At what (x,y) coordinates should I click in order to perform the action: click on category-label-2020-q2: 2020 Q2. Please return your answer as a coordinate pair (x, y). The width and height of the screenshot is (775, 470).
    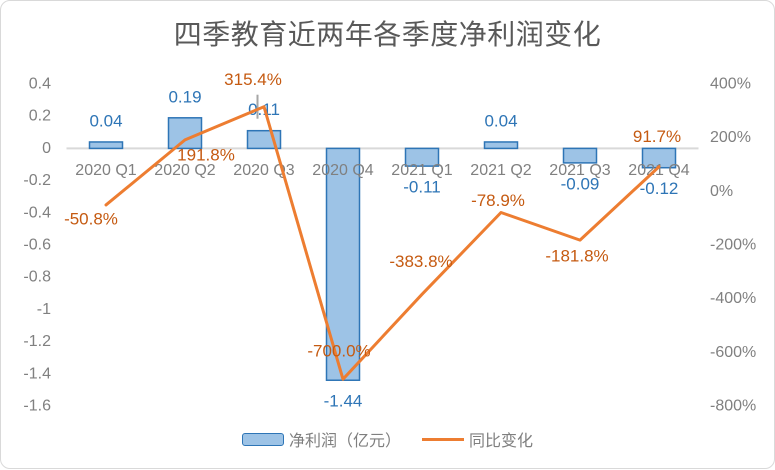
    Looking at the image, I should click on (184, 170).